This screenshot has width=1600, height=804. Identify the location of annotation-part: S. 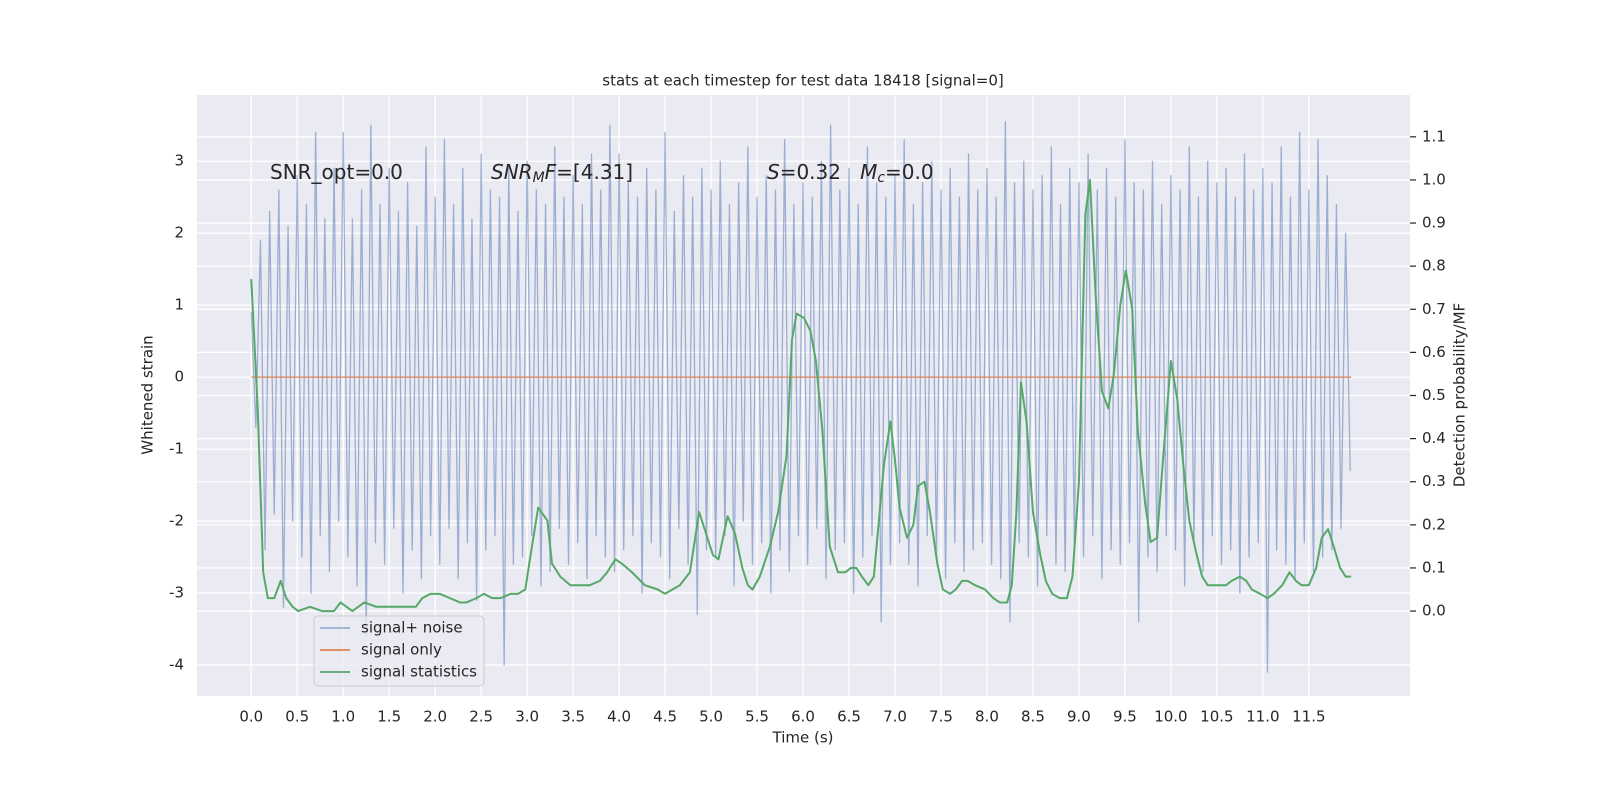
(773, 172).